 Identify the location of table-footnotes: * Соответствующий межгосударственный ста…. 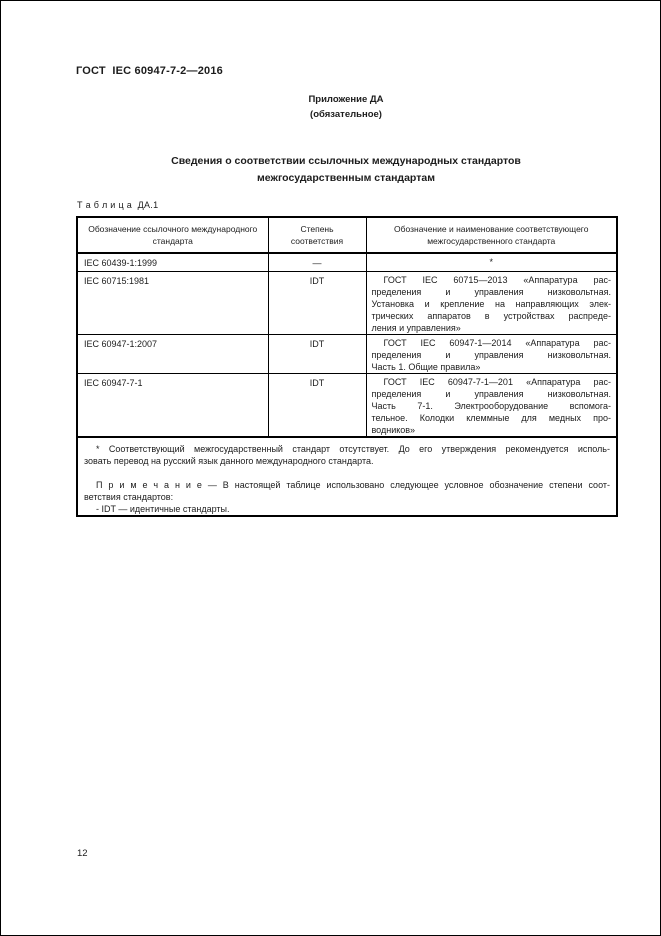
(347, 475).